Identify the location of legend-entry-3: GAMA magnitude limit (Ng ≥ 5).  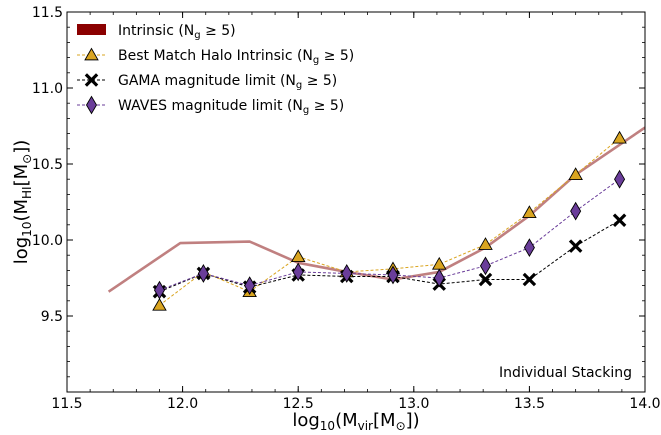
(207, 82).